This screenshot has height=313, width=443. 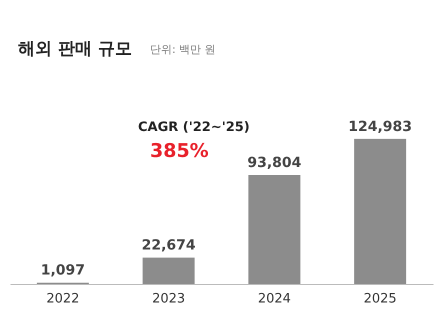 What do you see at coordinates (75, 49) in the screenshot?
I see `chart-title: 해외 판매 규모` at bounding box center [75, 49].